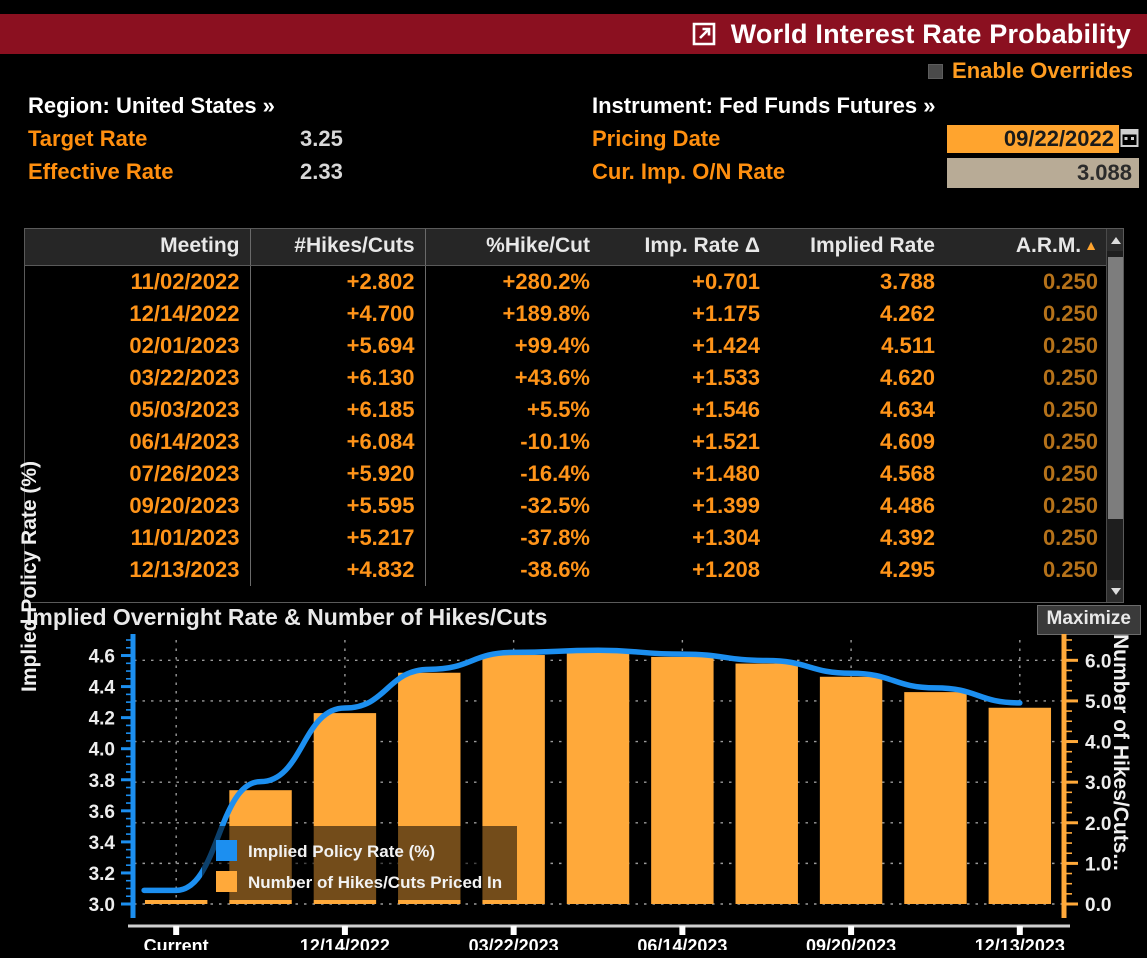 This screenshot has height=958, width=1147. I want to click on table-cell: +1.424, so click(685, 345).